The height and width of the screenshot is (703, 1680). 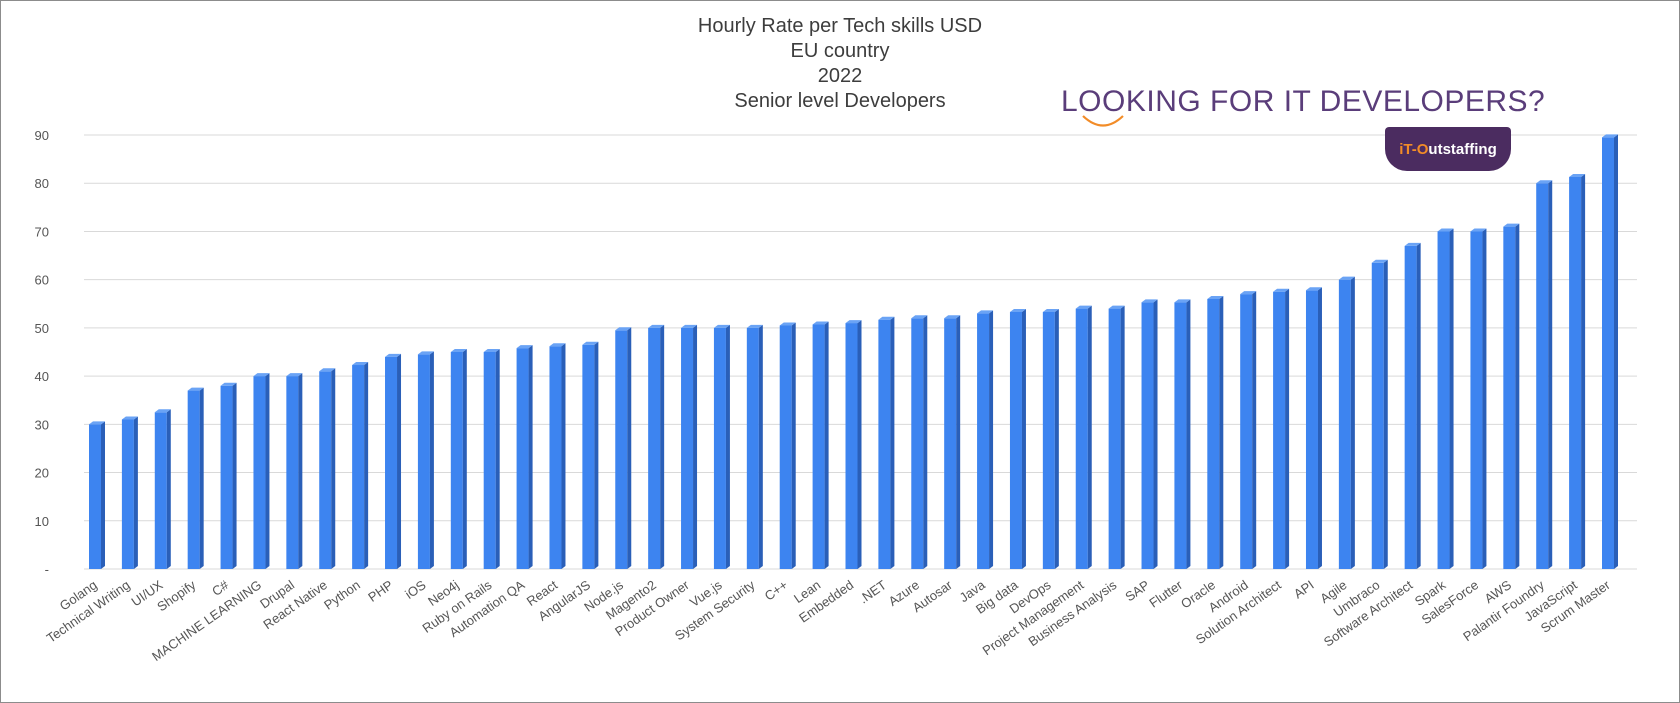 I want to click on x-tick-label: C++, so click(x=776, y=590).